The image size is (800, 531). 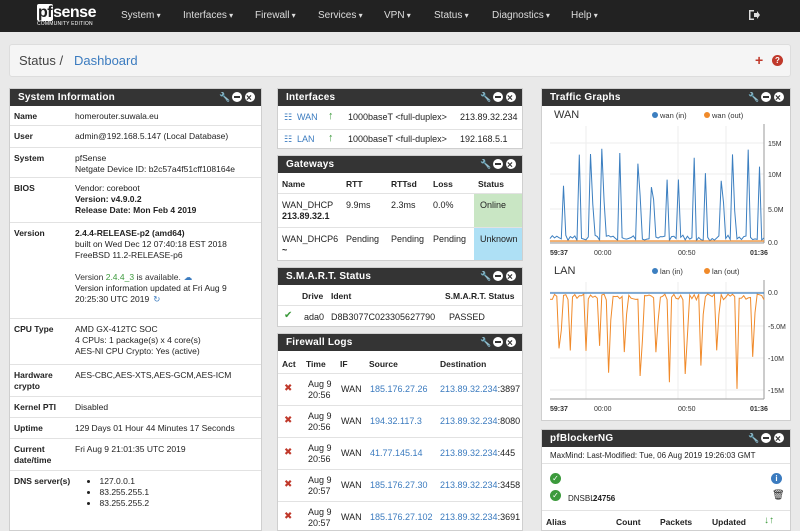 I want to click on col-alias: Alias, so click(x=556, y=522).